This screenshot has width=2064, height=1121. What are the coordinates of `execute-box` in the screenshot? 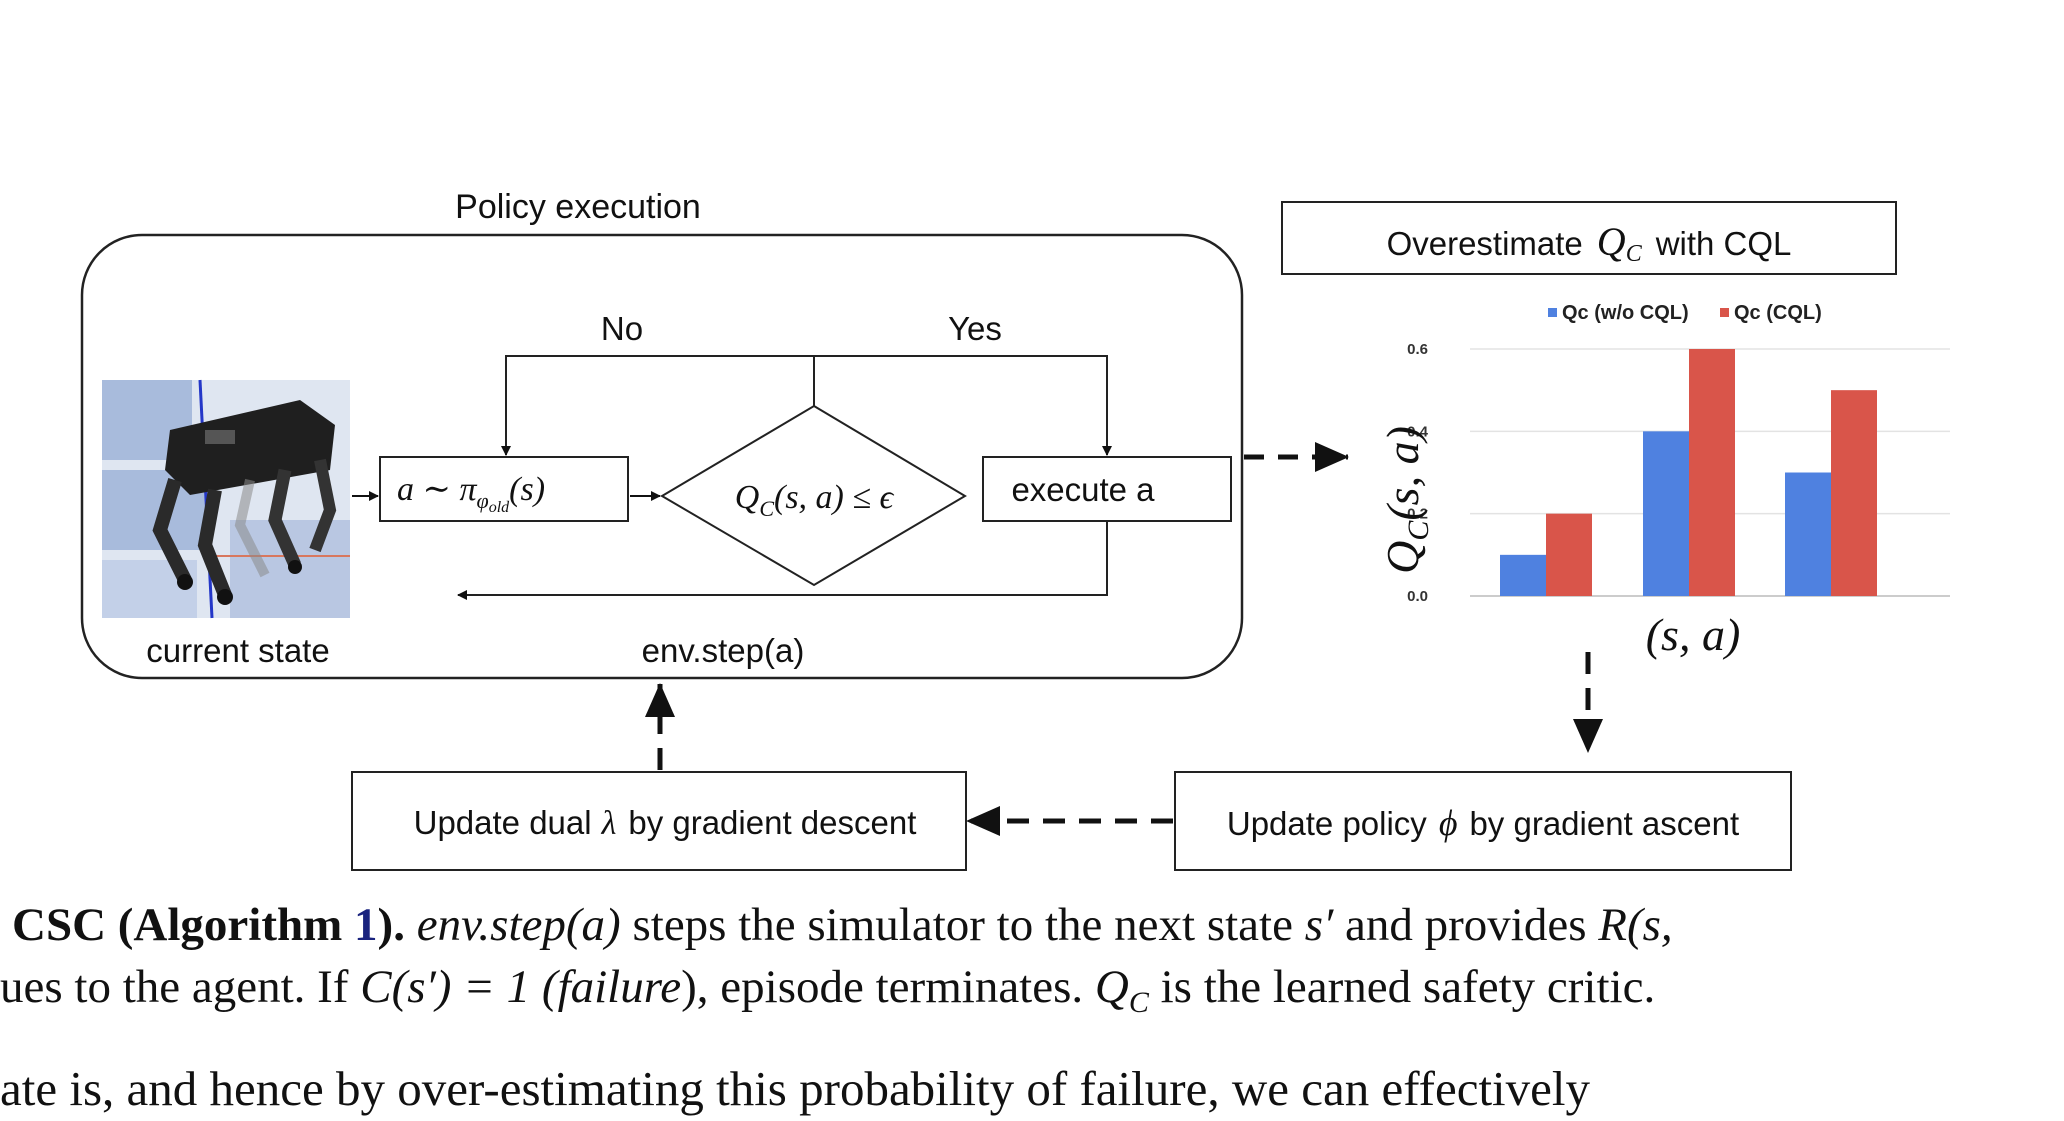 It's located at (1107, 489).